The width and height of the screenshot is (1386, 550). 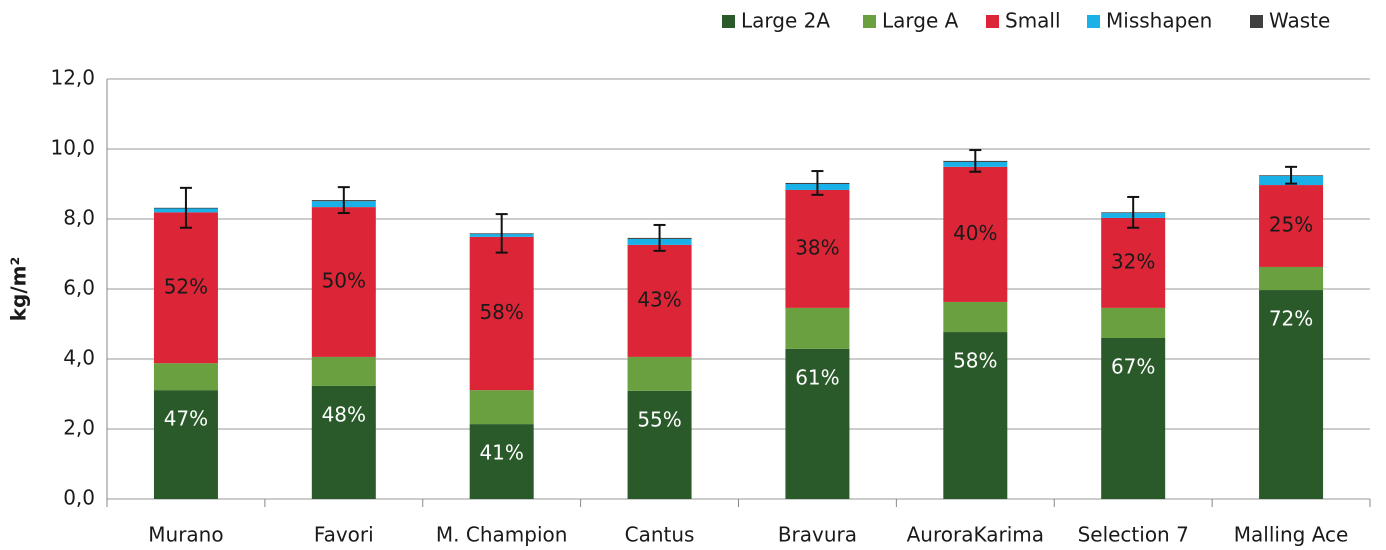 I want to click on segment-label: 43%, so click(x=659, y=299).